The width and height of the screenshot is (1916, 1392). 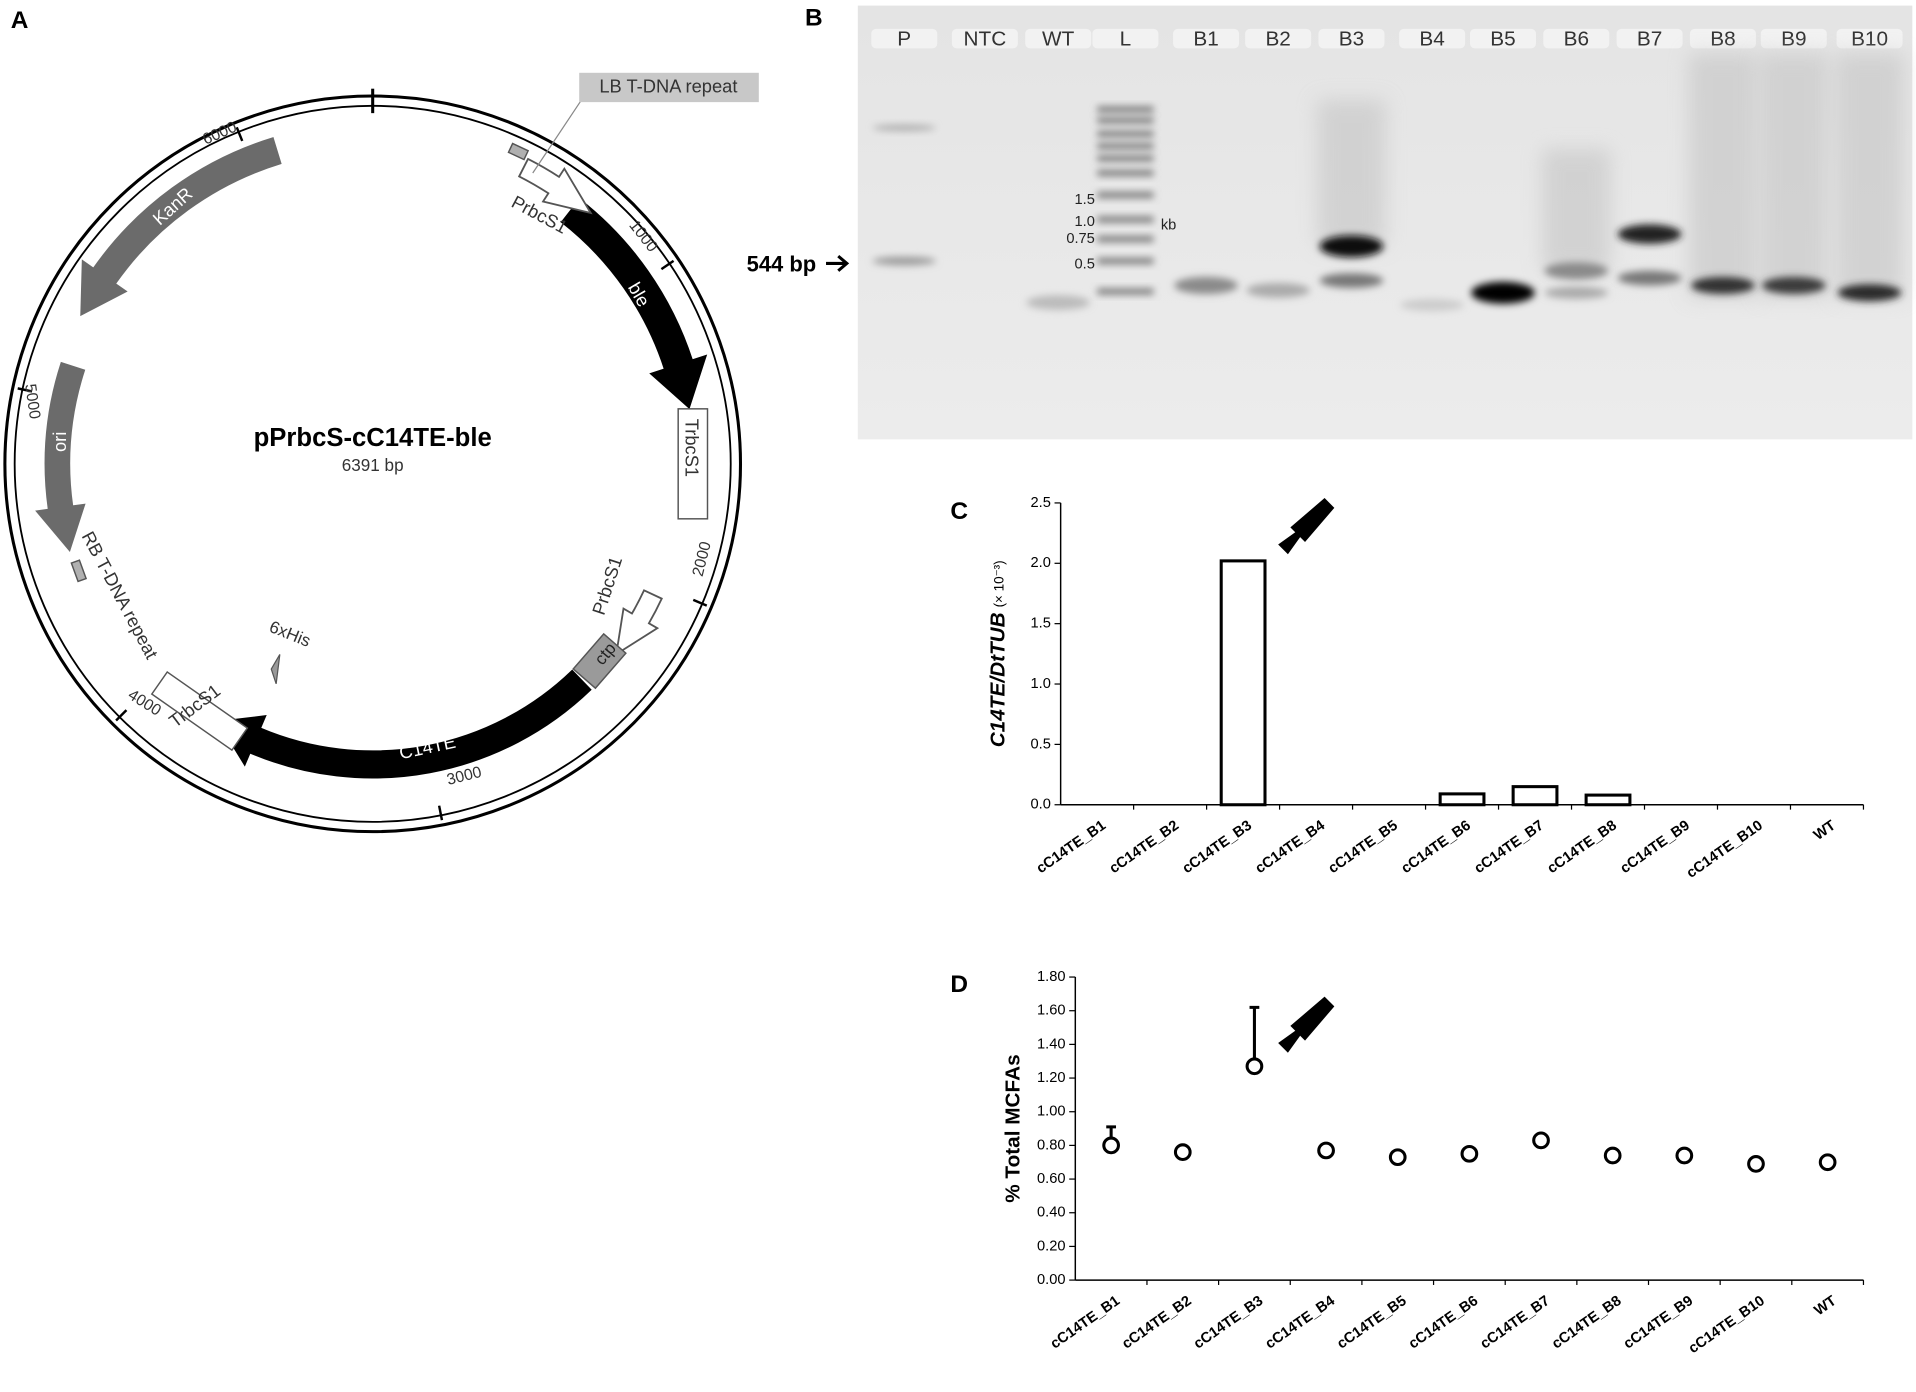 What do you see at coordinates (181, 227) in the screenshot?
I see `kanr-arrow` at bounding box center [181, 227].